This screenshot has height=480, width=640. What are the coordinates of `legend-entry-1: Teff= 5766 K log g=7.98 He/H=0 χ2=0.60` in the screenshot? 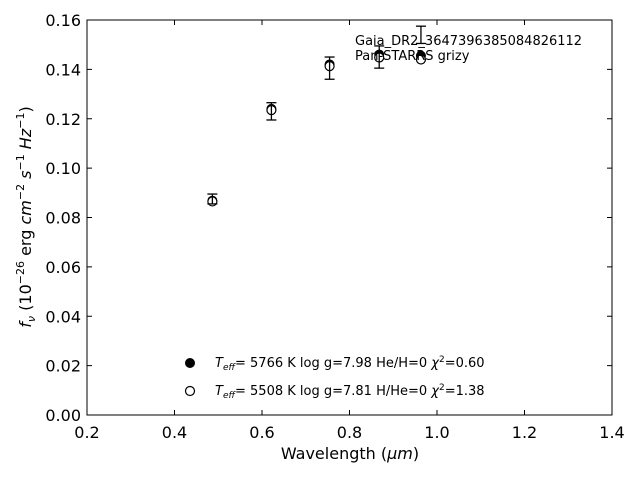 It's located at (350, 364).